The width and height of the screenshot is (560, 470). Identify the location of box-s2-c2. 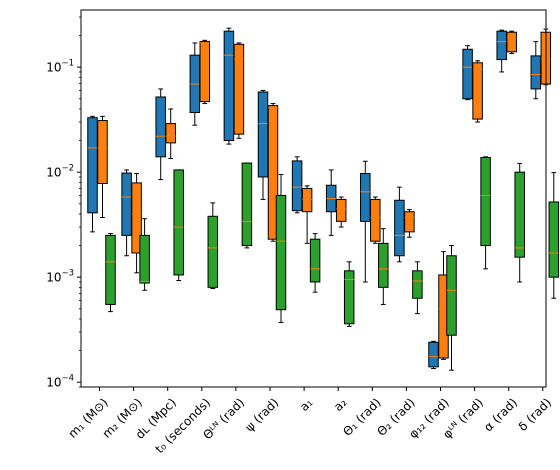
(178, 225).